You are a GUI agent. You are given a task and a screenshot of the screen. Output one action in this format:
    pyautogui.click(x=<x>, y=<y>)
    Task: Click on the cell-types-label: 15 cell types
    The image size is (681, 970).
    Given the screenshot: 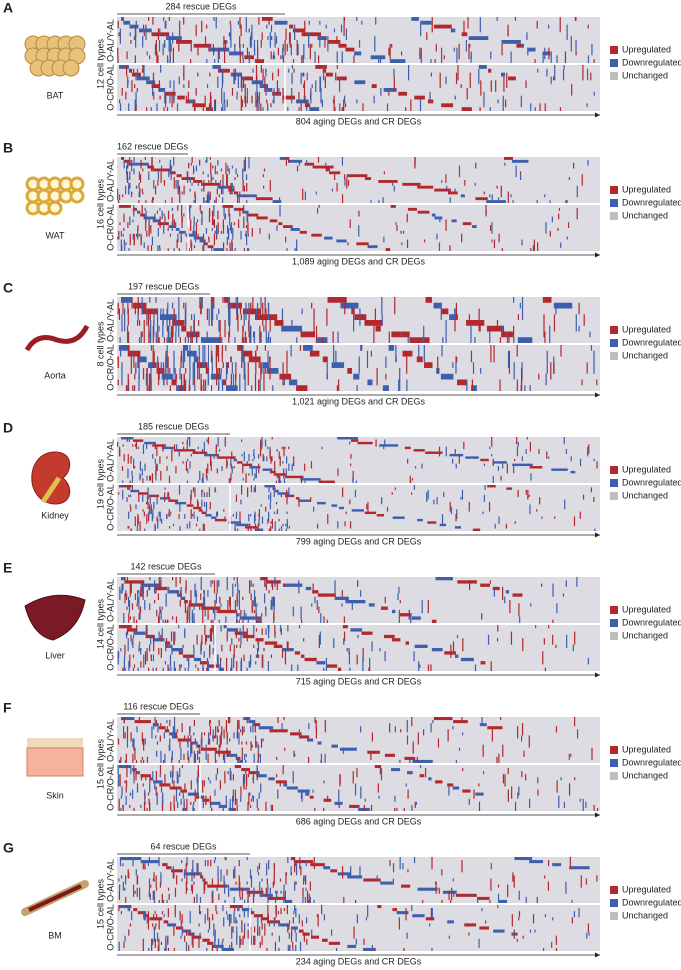 What is the action you would take?
    pyautogui.click(x=100, y=763)
    